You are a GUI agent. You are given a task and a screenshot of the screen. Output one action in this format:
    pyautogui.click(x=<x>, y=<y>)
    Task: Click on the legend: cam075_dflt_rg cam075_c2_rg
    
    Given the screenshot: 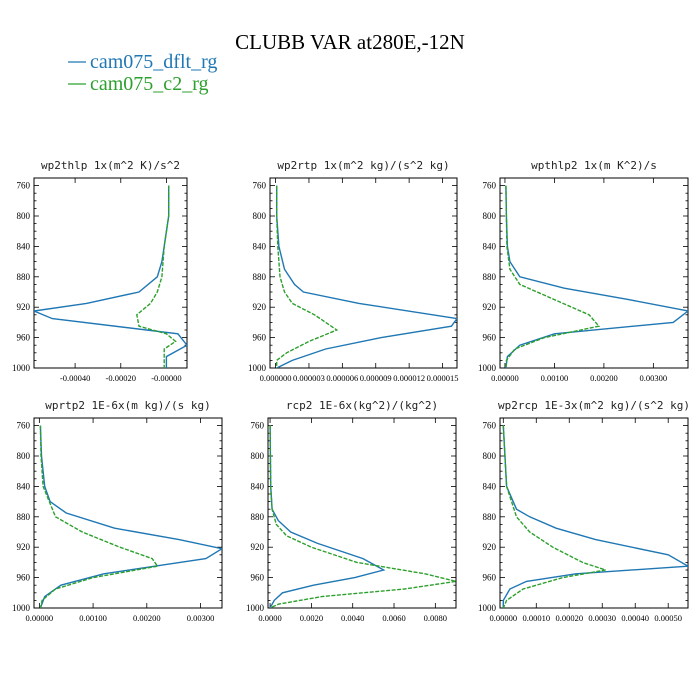 What is the action you would take?
    pyautogui.click(x=142, y=73)
    